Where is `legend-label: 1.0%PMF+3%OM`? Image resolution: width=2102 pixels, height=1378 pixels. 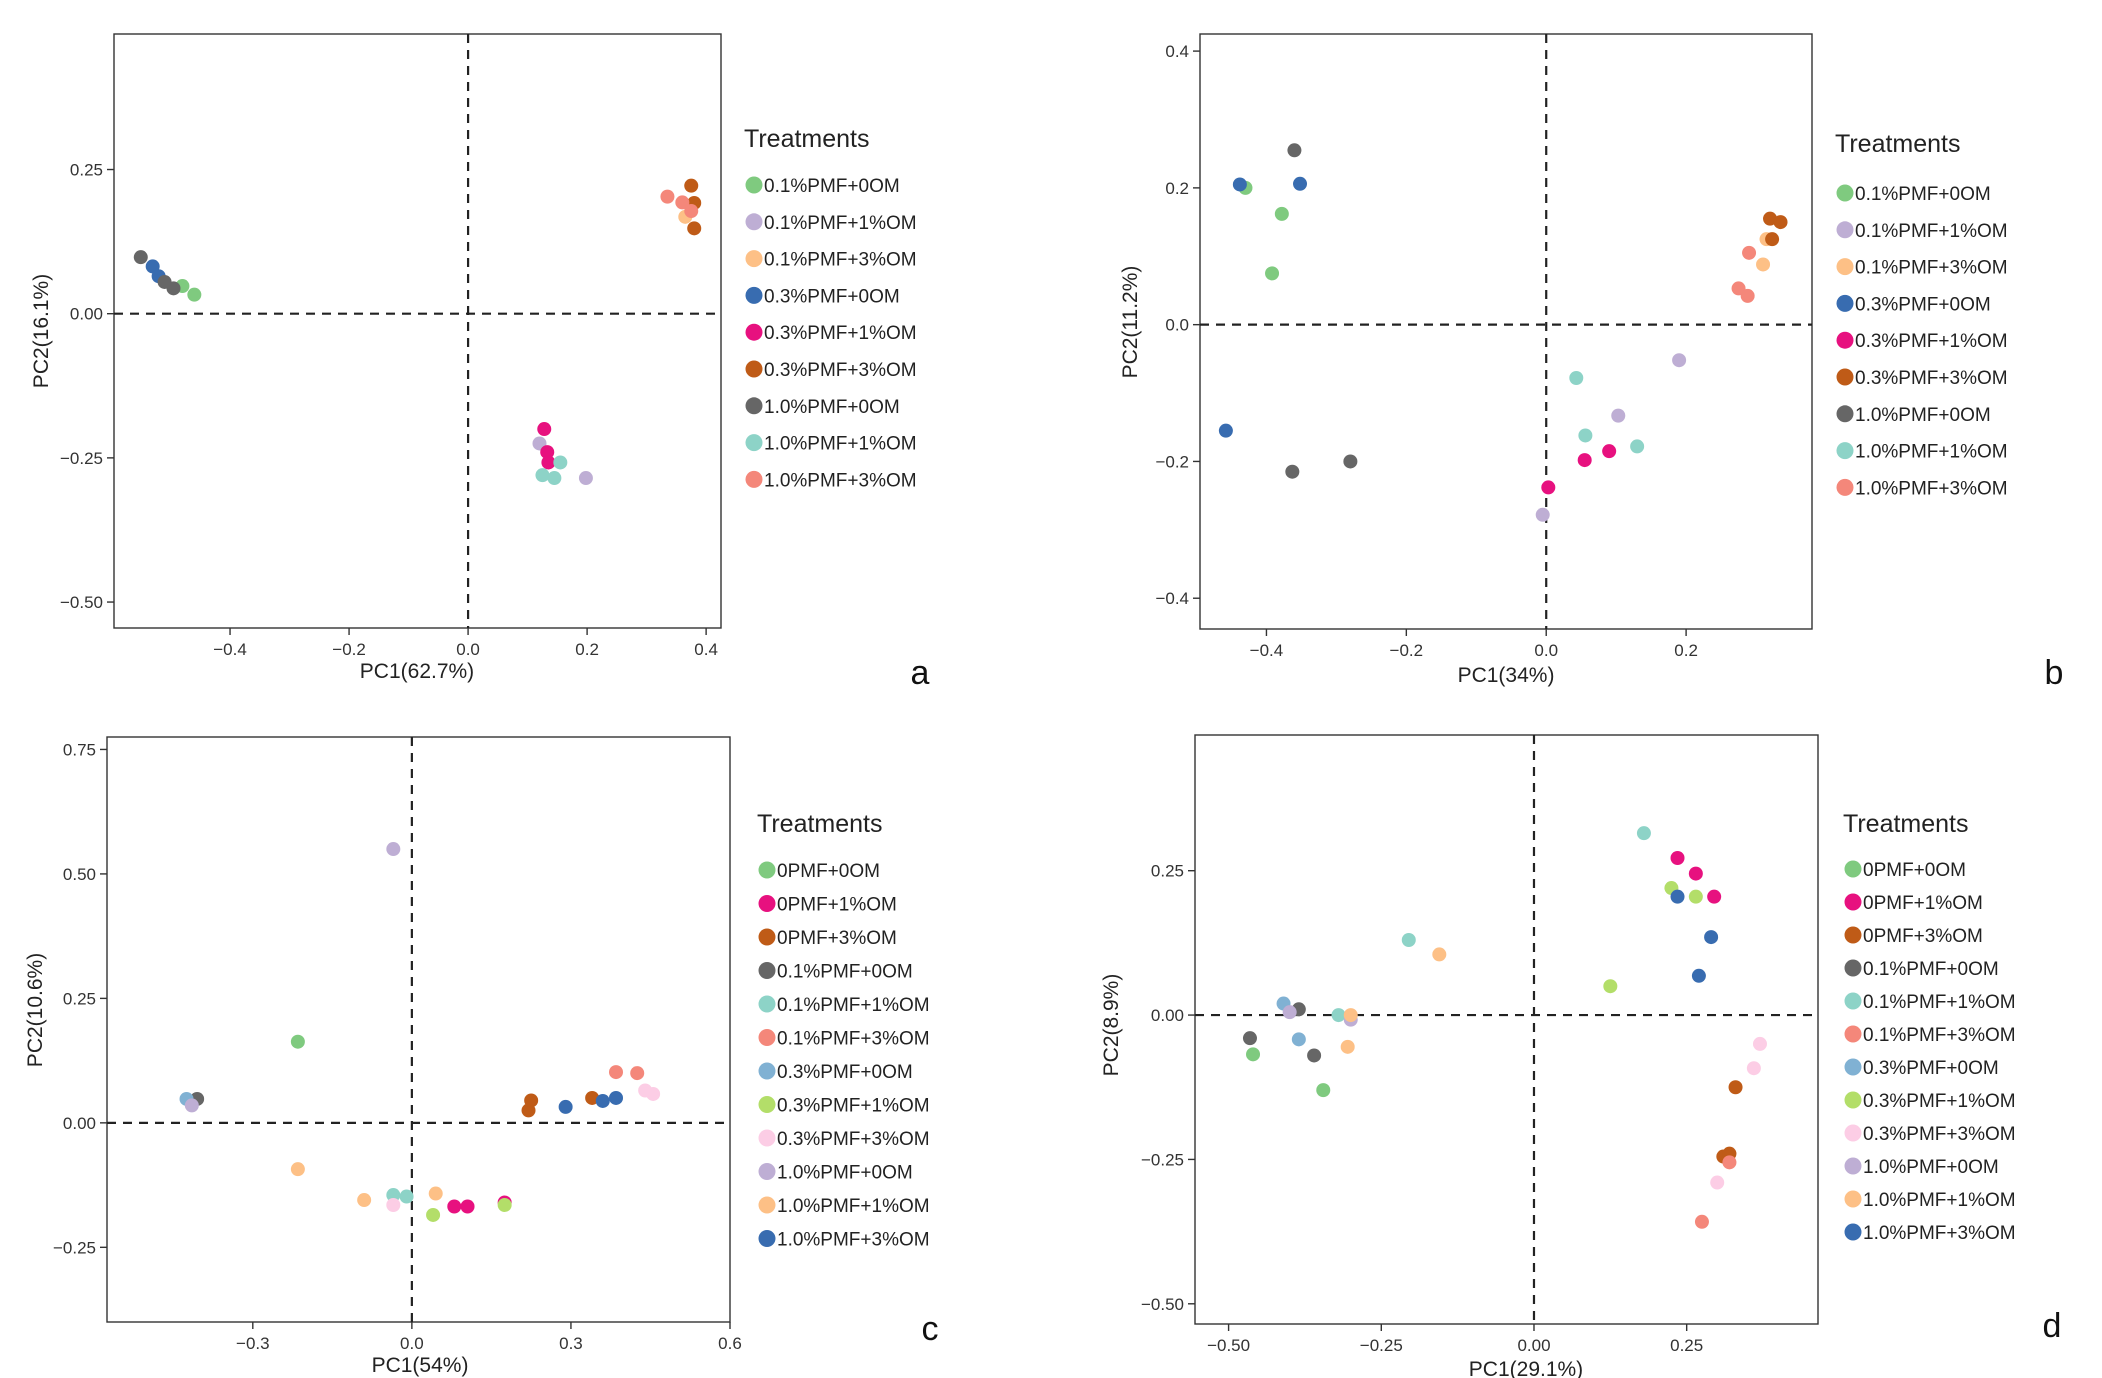
legend-label: 1.0%PMF+3%OM is located at coordinates (853, 1240).